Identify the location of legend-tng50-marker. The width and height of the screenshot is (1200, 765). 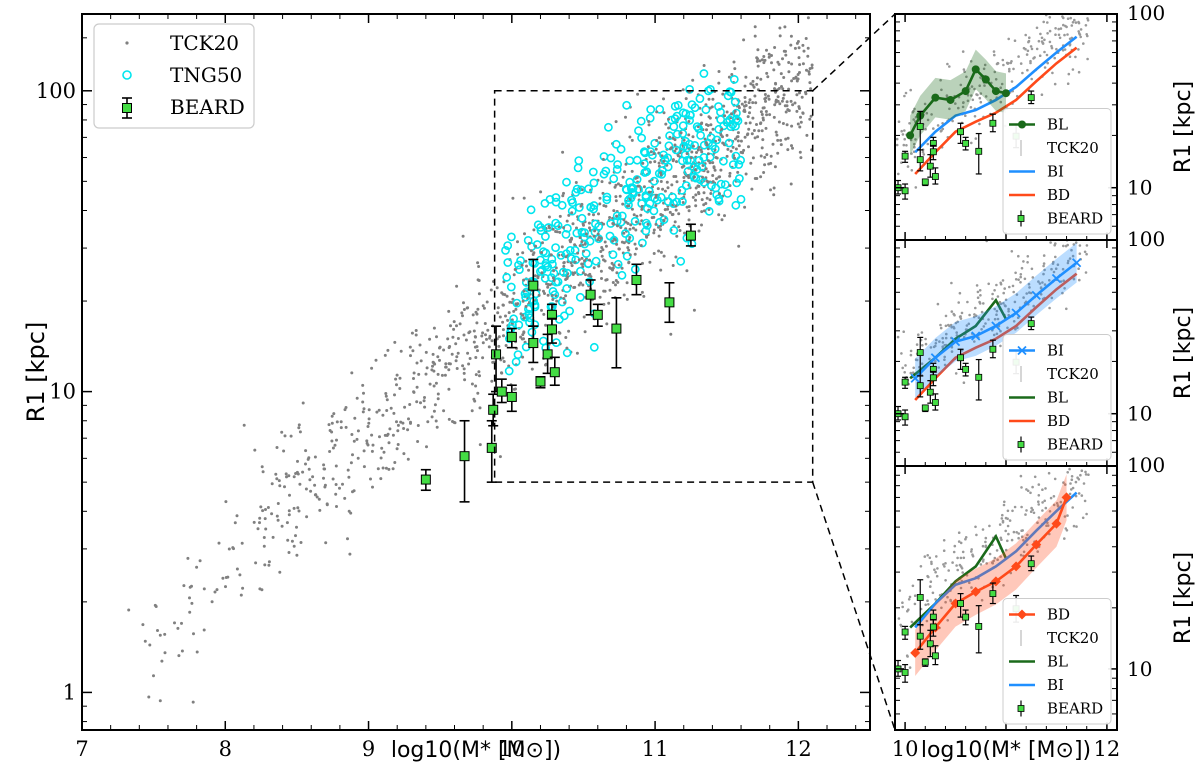
(127, 75).